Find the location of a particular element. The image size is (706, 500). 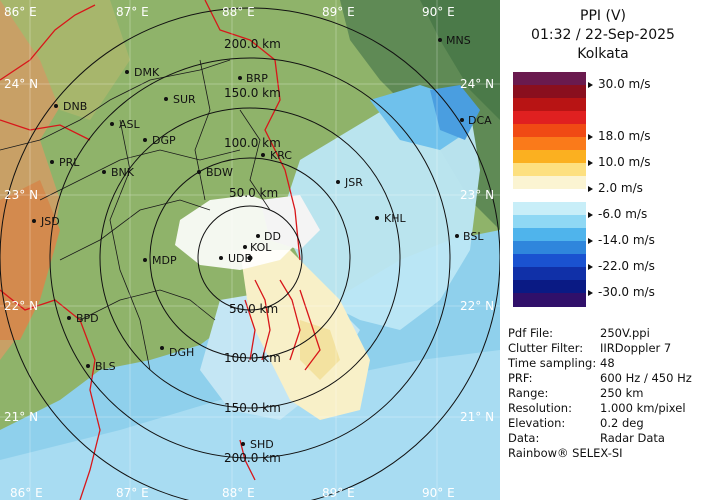

city-marker: ASL is located at coordinates (125, 124).